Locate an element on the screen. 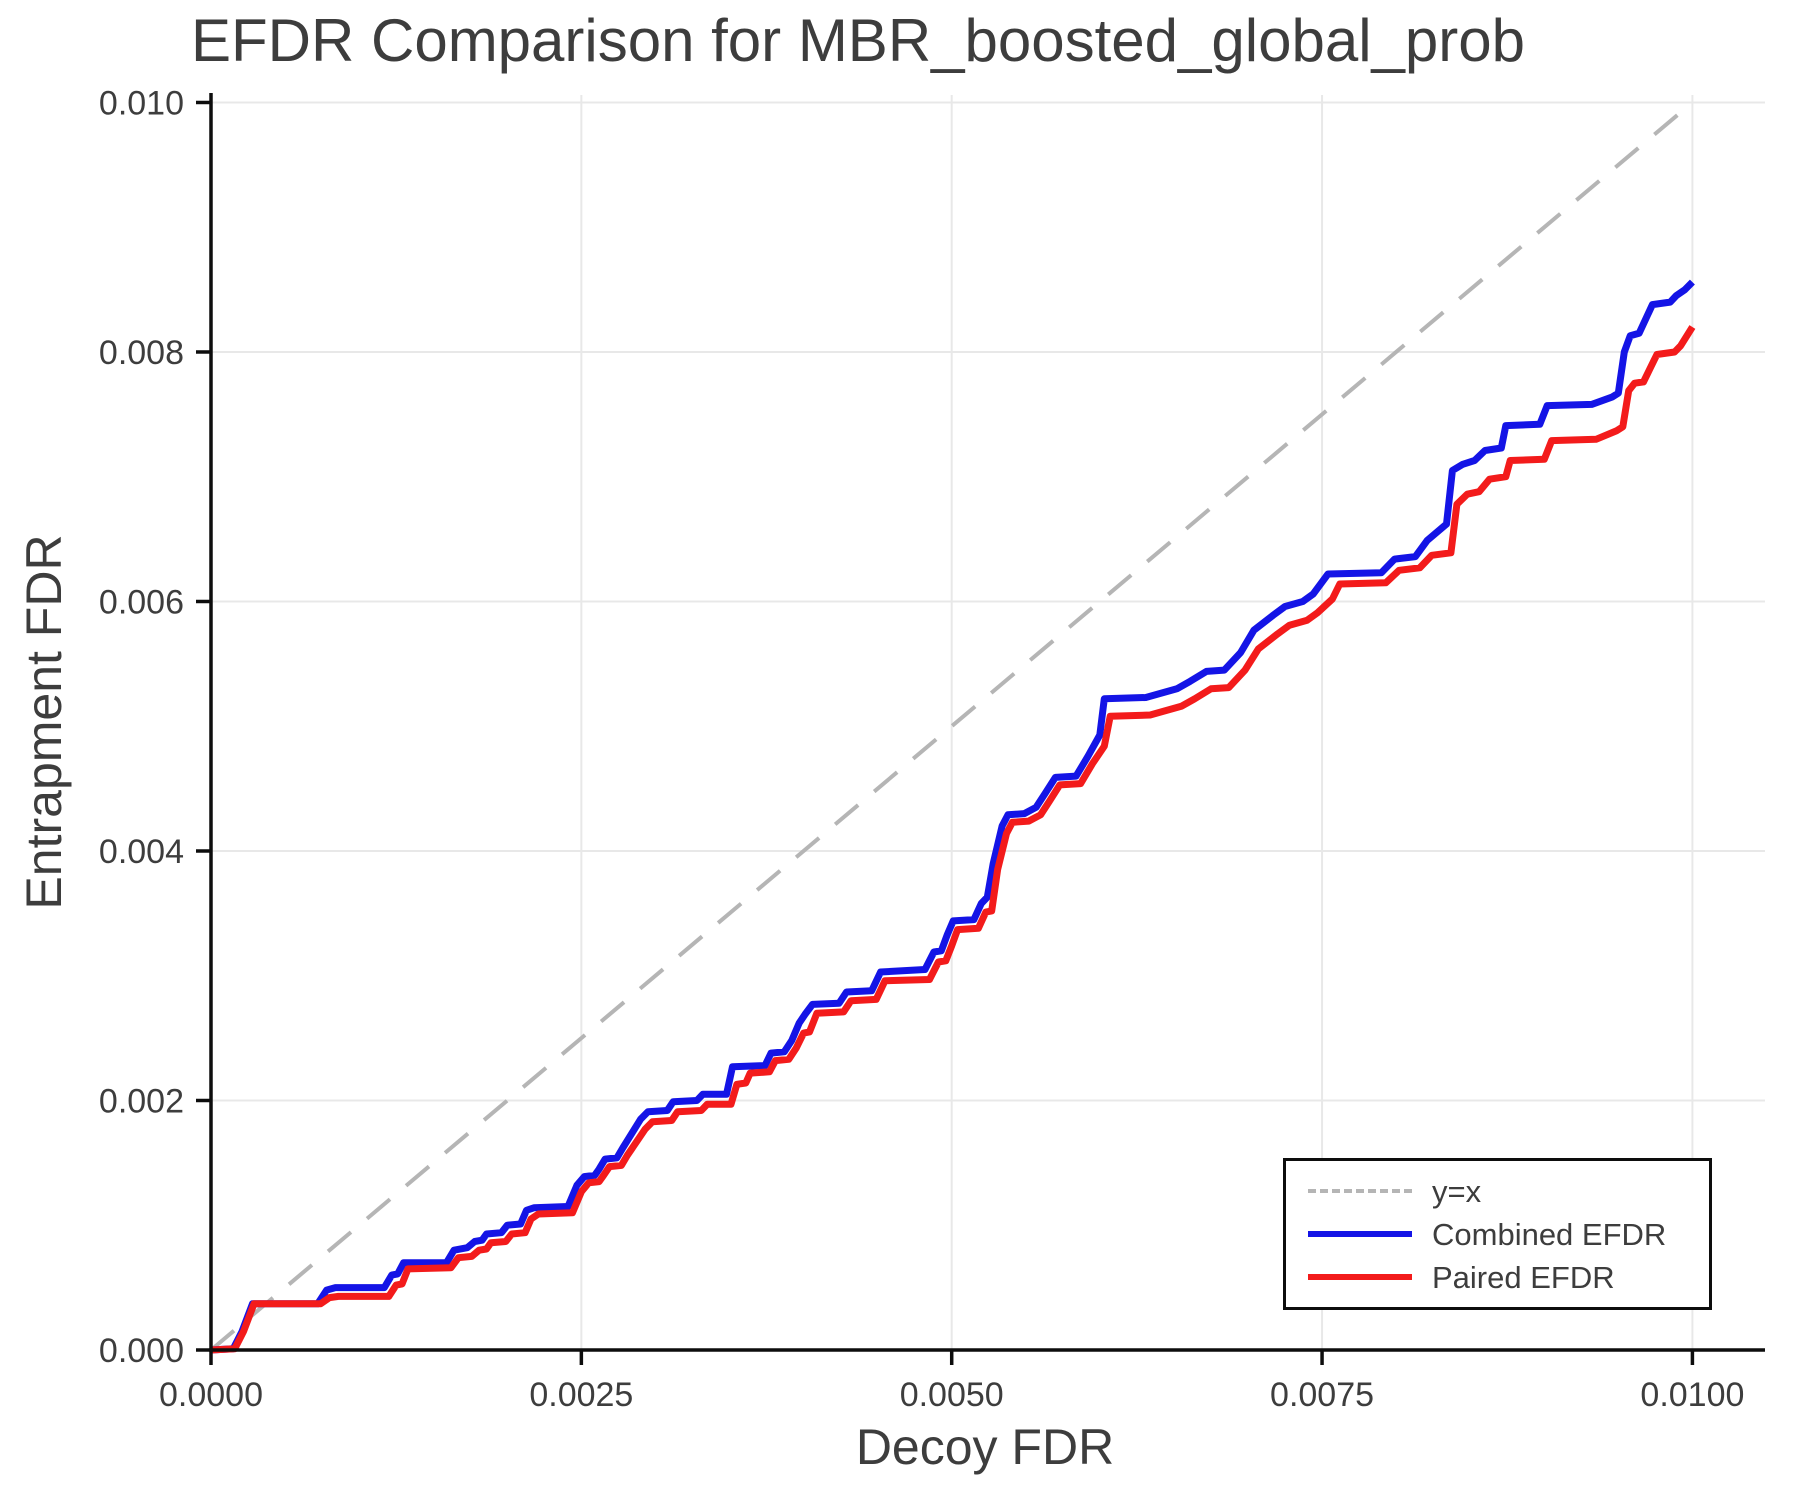  x-tick-label: 0.0025 is located at coordinates (581, 1395).